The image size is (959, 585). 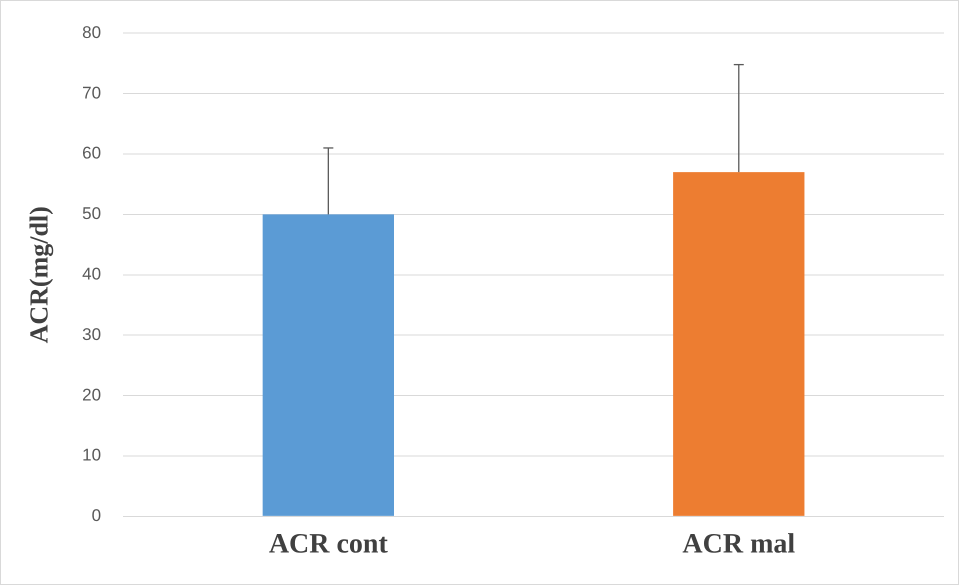 What do you see at coordinates (92, 334) in the screenshot?
I see `y-tick-label: 30` at bounding box center [92, 334].